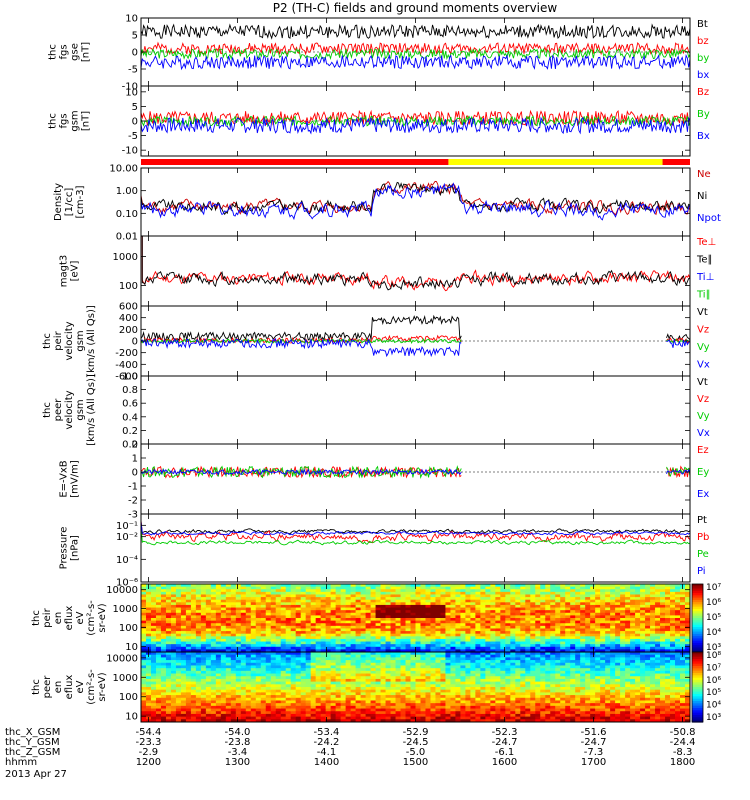  Describe the element at coordinates (58, 202) in the screenshot. I see `y-axis-label: Density` at that location.